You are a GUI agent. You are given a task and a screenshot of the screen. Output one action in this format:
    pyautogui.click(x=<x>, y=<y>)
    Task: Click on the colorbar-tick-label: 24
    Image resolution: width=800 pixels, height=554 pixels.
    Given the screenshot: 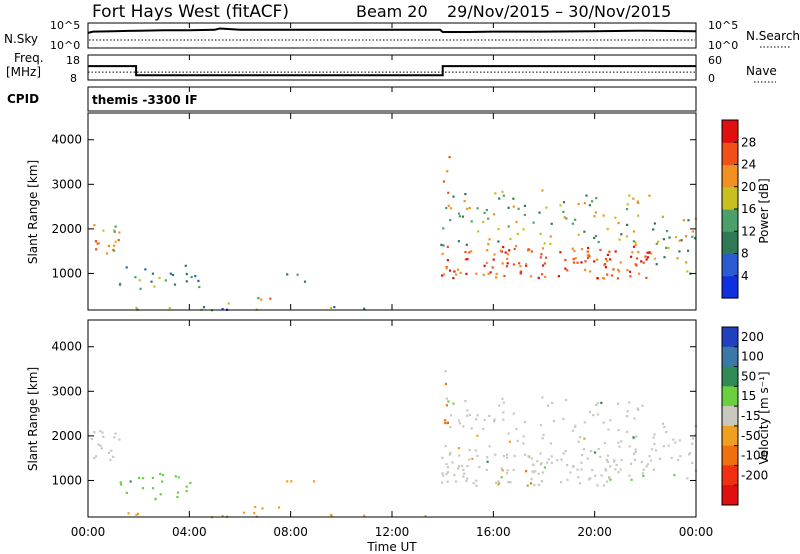 What is the action you would take?
    pyautogui.click(x=748, y=165)
    